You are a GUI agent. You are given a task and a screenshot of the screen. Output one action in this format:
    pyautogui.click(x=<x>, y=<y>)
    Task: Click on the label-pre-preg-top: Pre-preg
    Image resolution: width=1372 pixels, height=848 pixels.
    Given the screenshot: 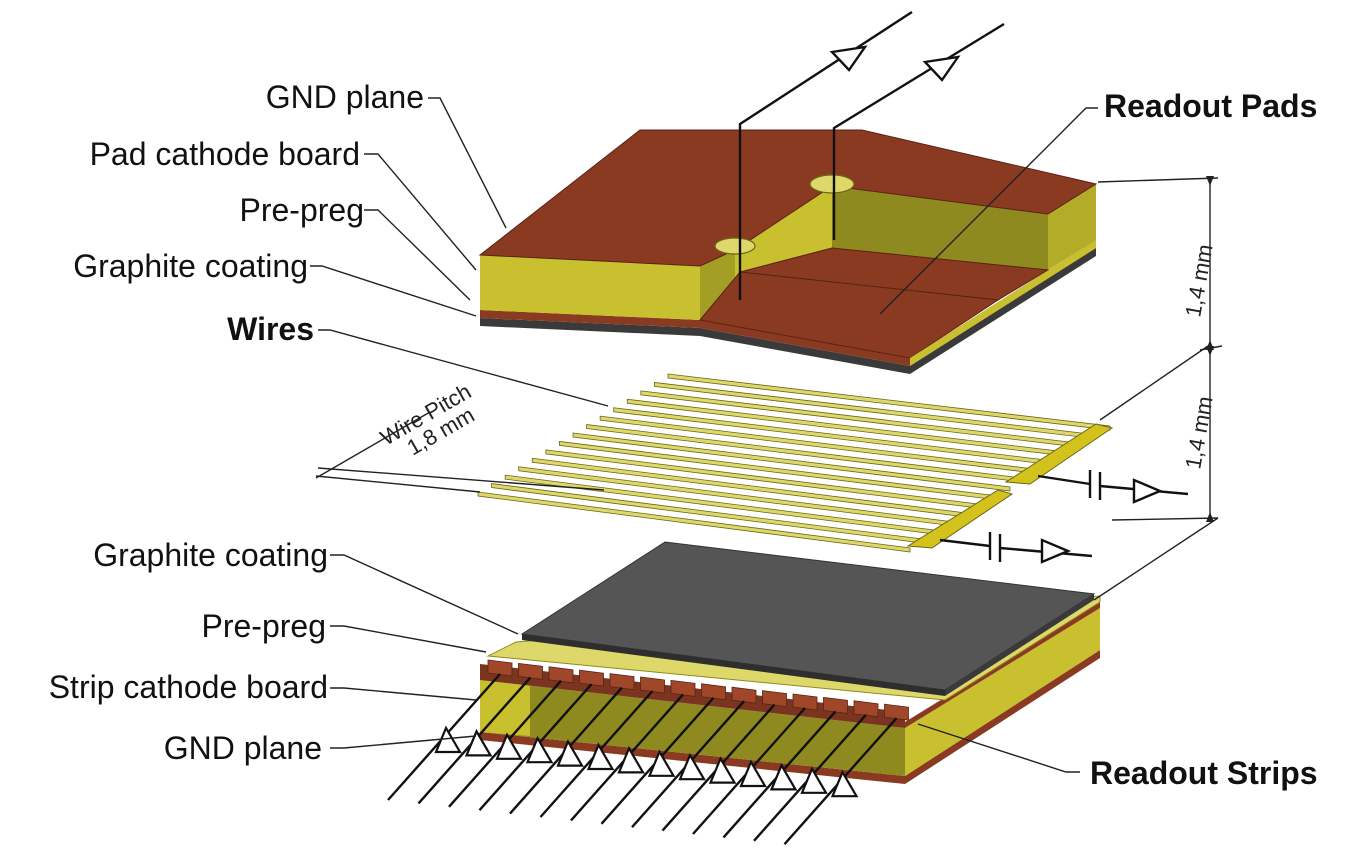 What is the action you would take?
    pyautogui.click(x=302, y=210)
    